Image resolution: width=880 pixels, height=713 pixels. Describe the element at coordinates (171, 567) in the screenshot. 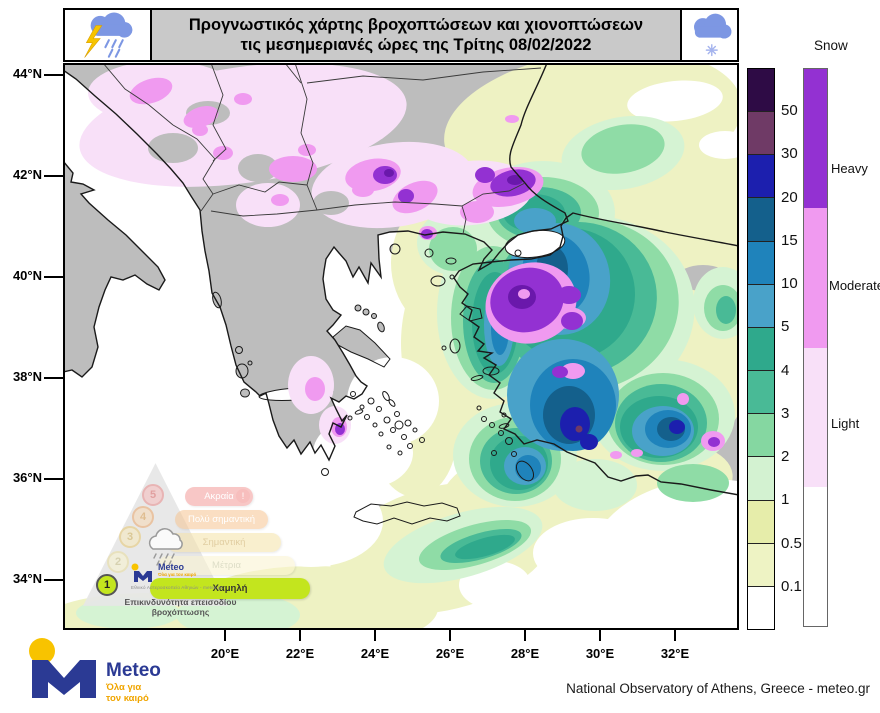

I see `pyramid-logo-text: Meteo` at that location.